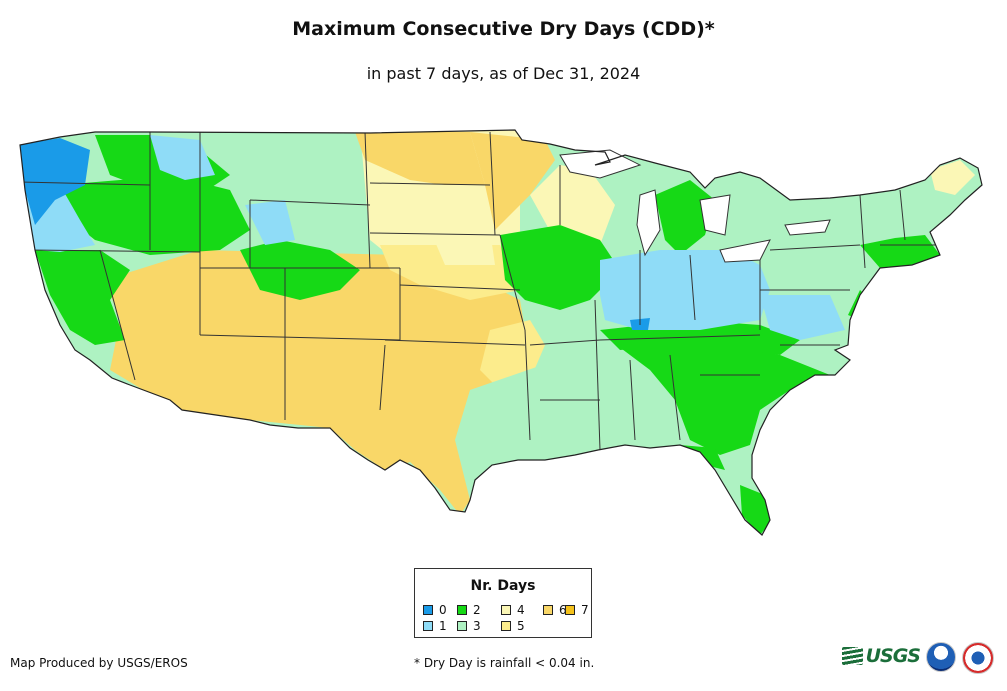 The height and width of the screenshot is (691, 1007). I want to click on legend-label: 4, so click(521, 610).